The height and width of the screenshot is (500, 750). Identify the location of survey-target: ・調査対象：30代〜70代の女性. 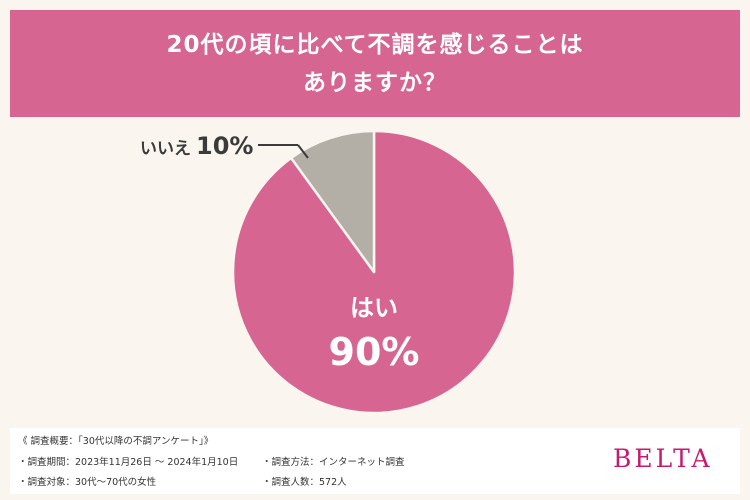
(87, 482).